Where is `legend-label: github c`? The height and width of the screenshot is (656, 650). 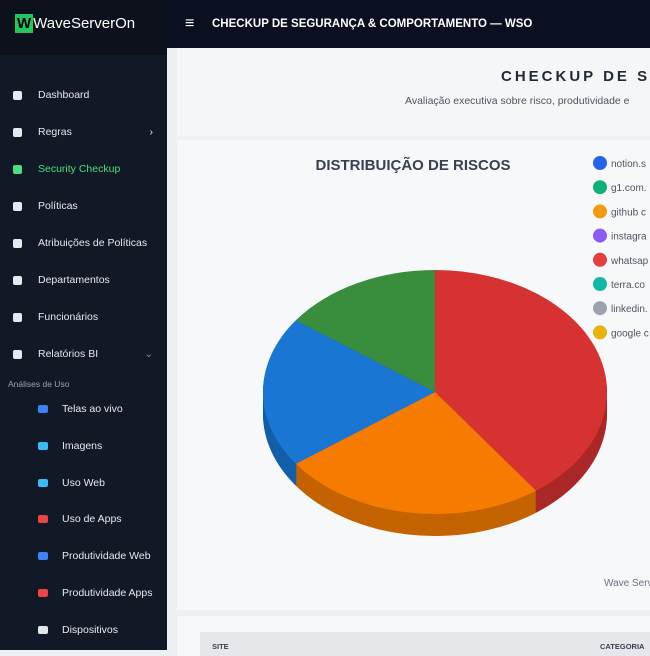 legend-label: github c is located at coordinates (628, 212).